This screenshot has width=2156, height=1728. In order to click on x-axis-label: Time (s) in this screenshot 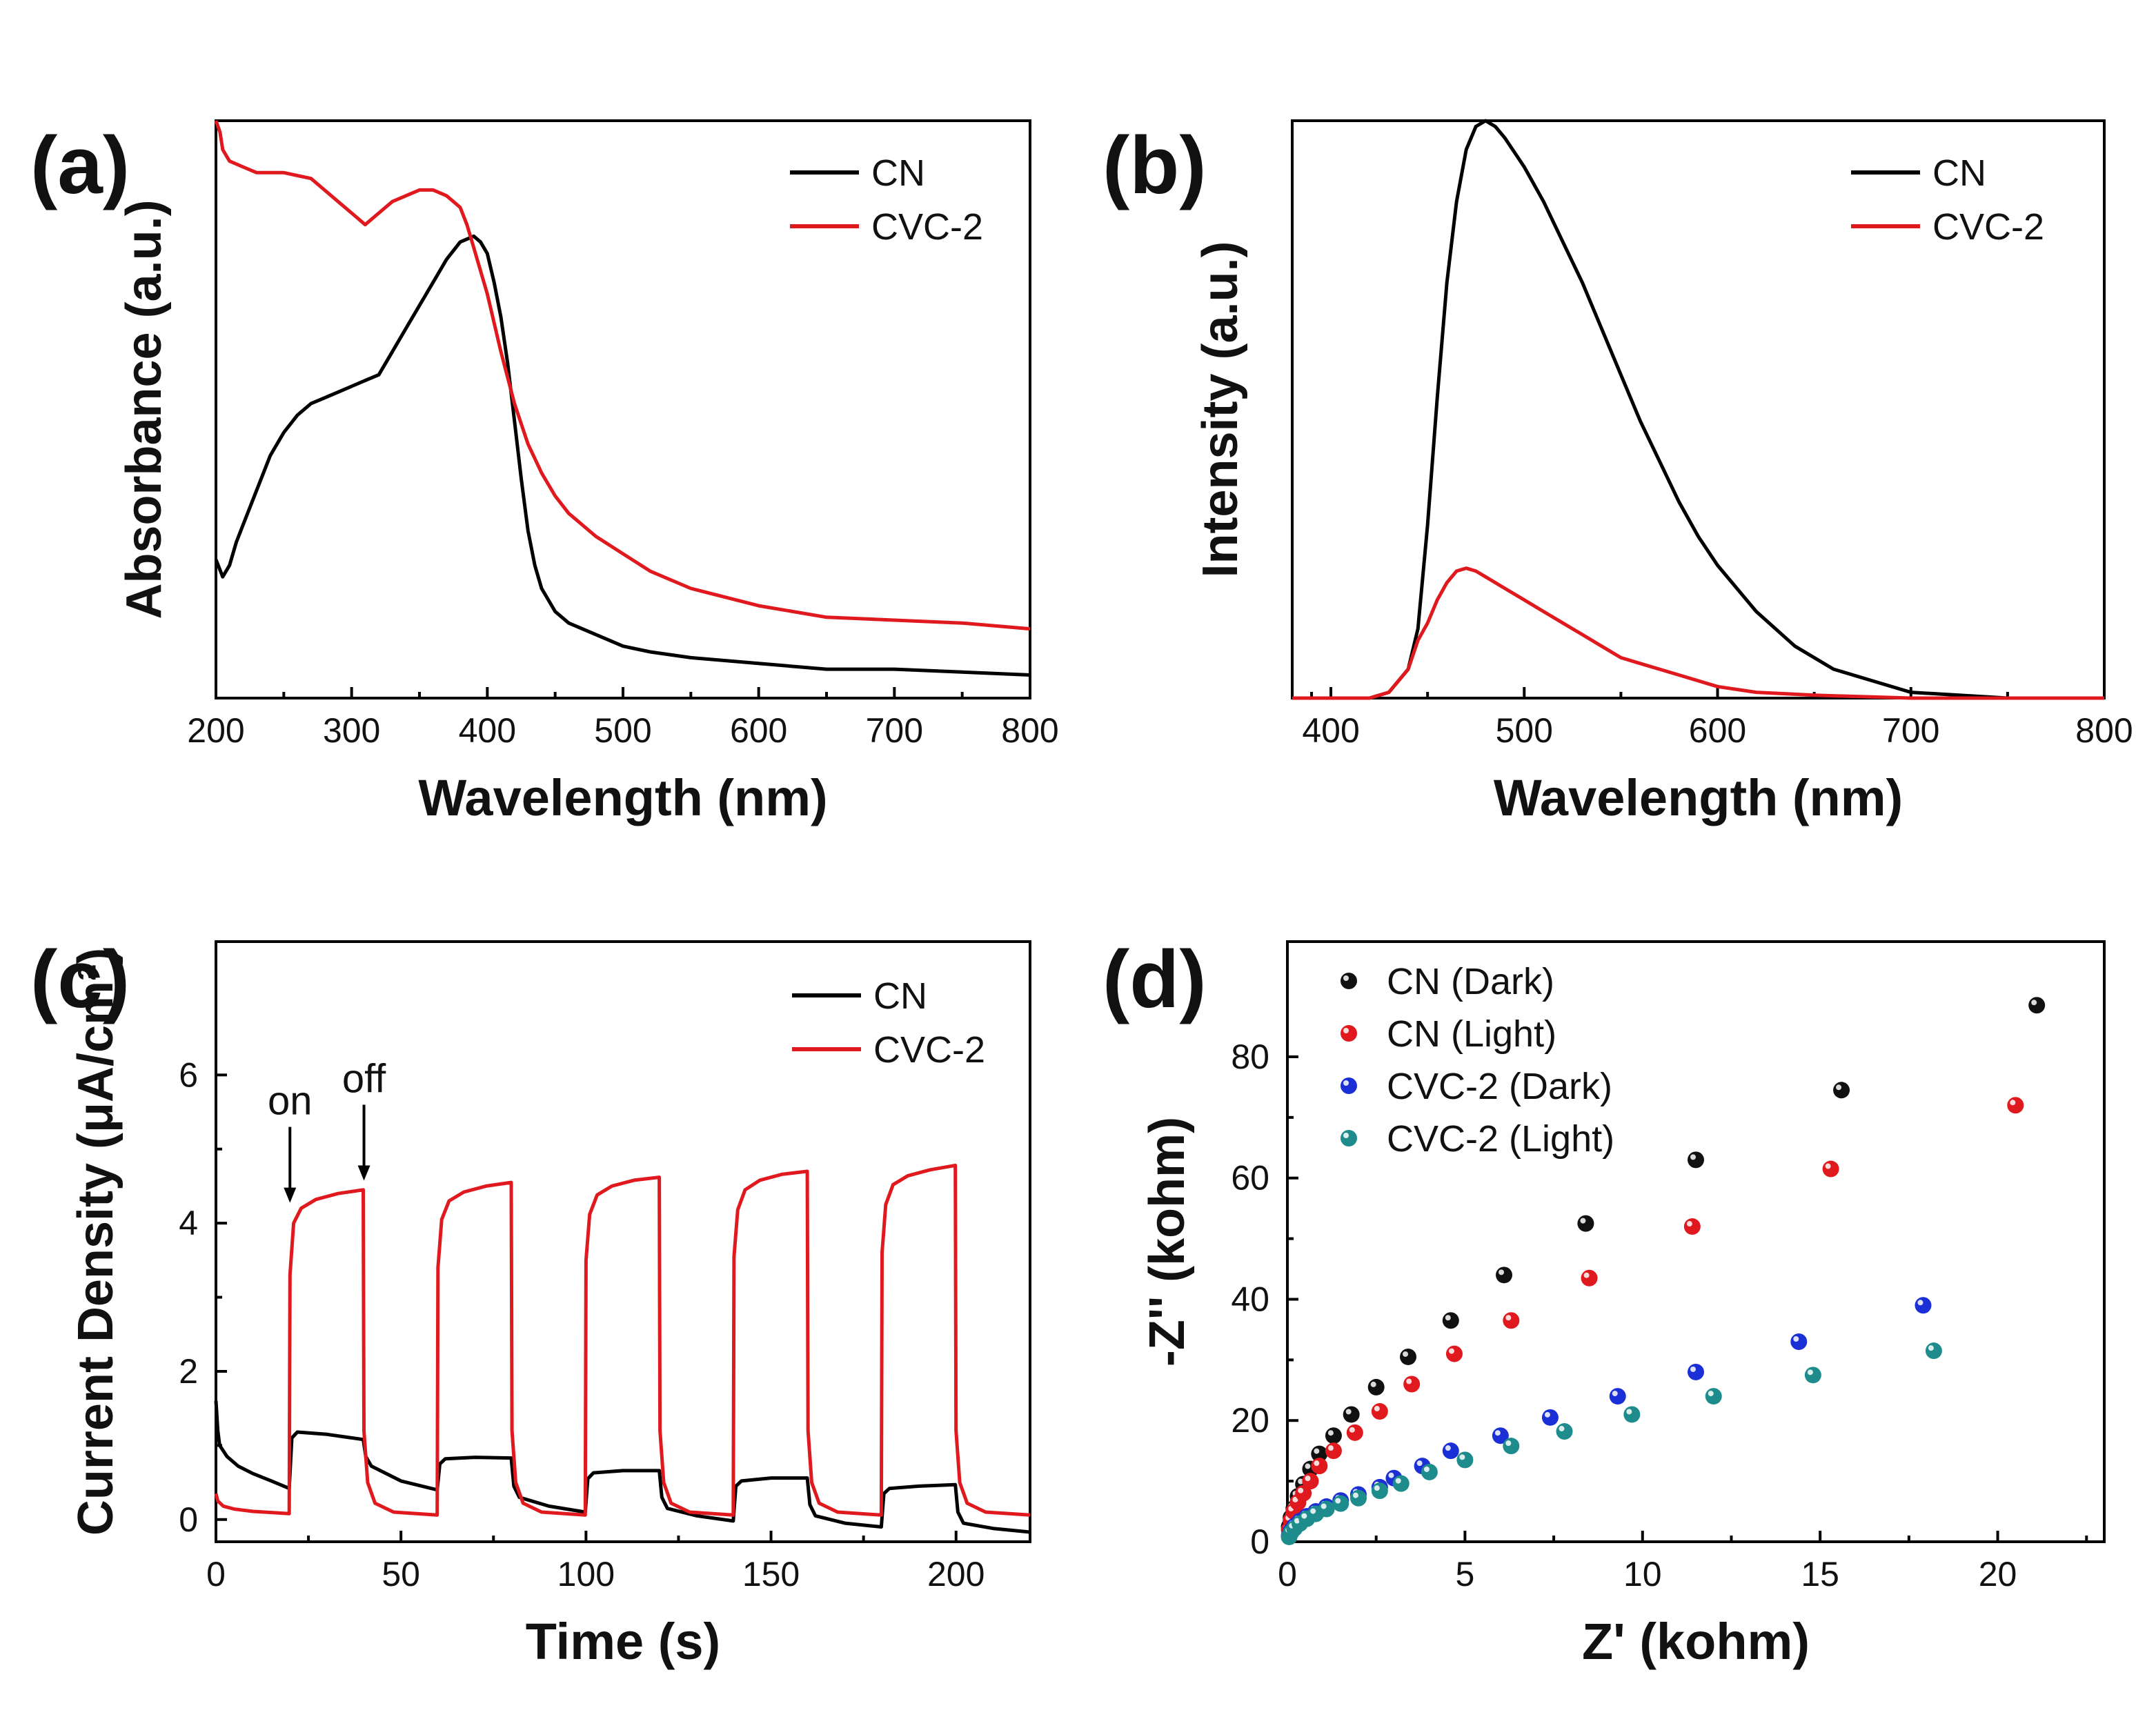, I will do `click(623, 1641)`.